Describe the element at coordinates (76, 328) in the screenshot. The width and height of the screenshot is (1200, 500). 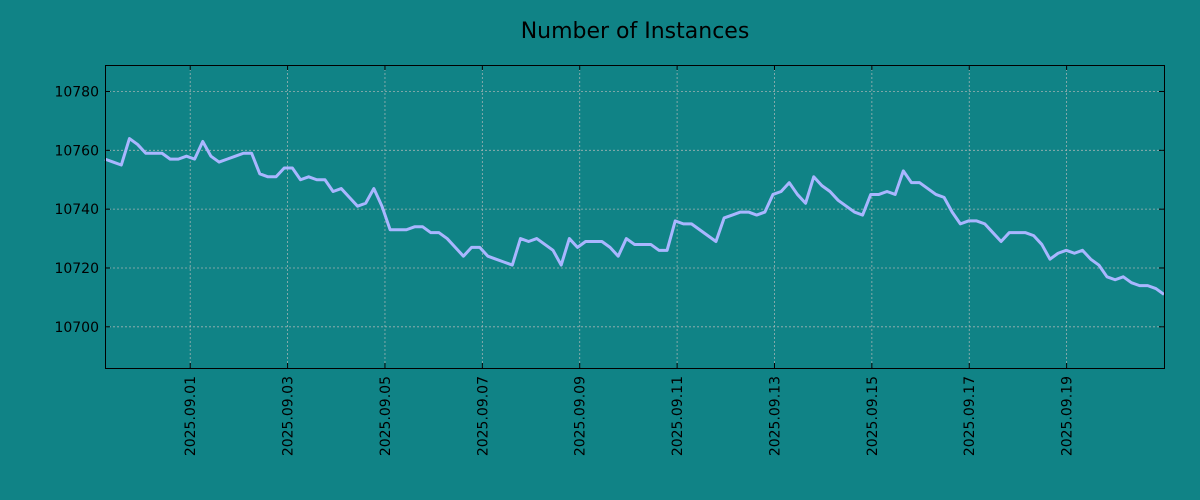
I see `y-tick-label: 10700` at that location.